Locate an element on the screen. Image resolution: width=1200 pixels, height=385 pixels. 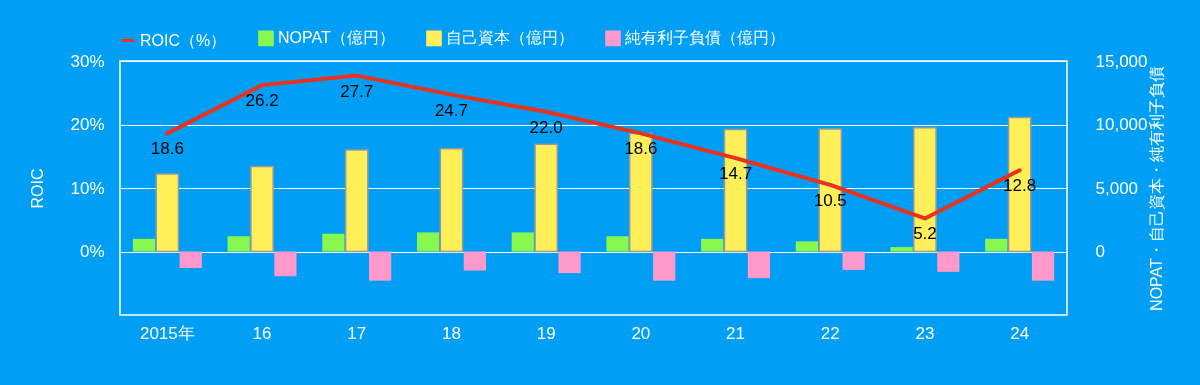
x-tick-label: 21 is located at coordinates (736, 333).